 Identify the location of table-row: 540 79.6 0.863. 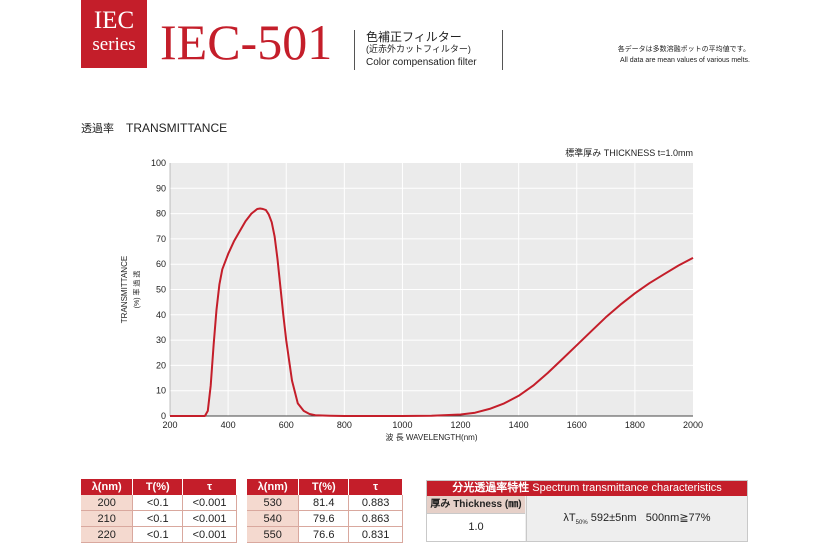
(325, 518).